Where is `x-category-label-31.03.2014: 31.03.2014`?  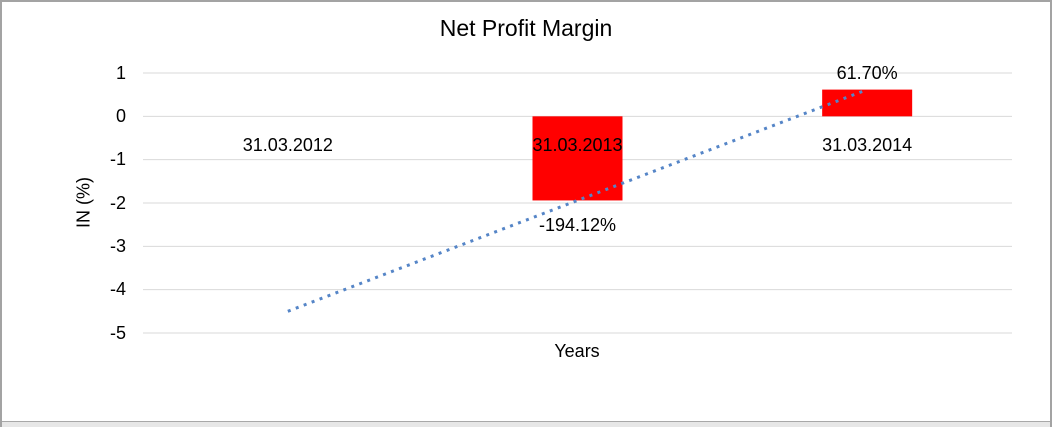 x-category-label-31.03.2014: 31.03.2014 is located at coordinates (867, 145).